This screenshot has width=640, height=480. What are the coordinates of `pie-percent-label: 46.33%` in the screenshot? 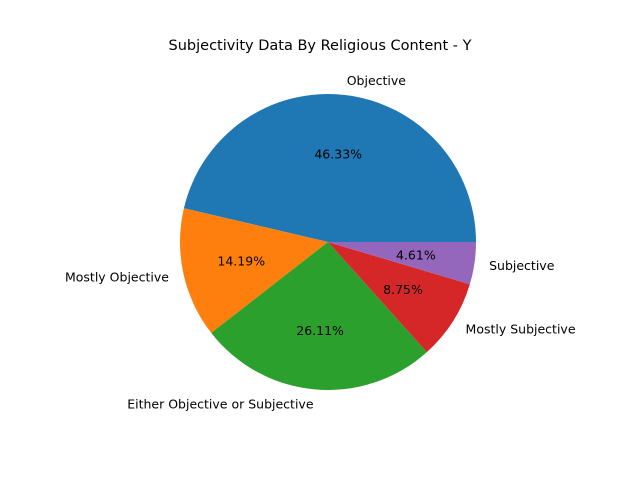 It's located at (338, 153).